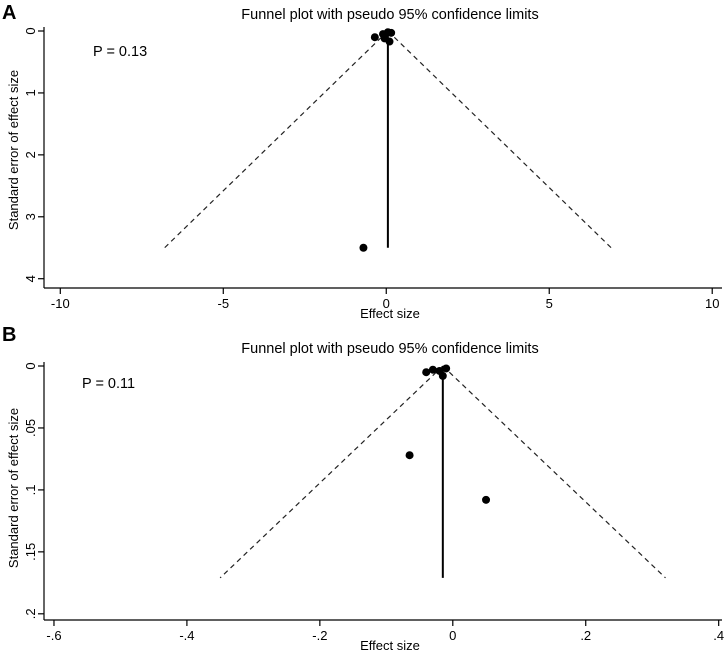  Describe the element at coordinates (30, 154) in the screenshot. I see `y-tick-label: 2` at that location.